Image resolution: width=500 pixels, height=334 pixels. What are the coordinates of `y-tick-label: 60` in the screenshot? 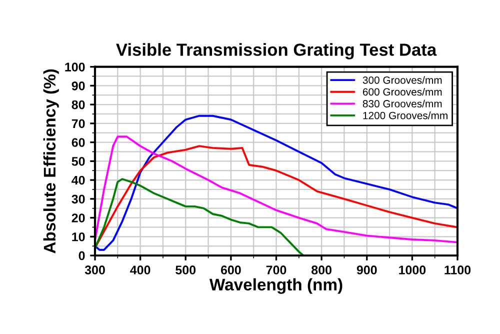 It's located at (78, 142).